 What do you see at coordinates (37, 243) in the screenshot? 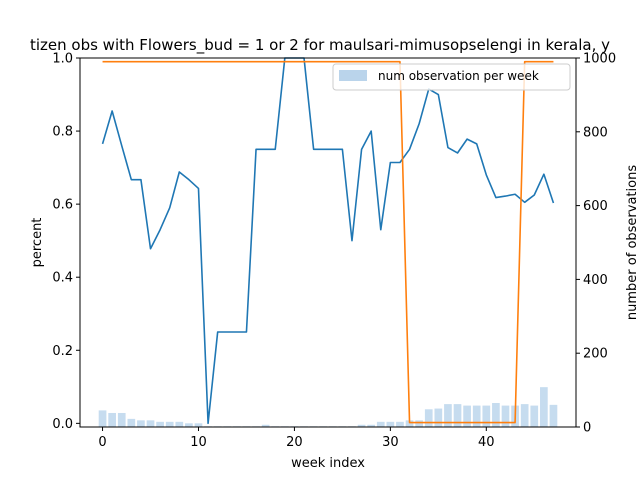
I see `y-axis-label: percent` at bounding box center [37, 243].